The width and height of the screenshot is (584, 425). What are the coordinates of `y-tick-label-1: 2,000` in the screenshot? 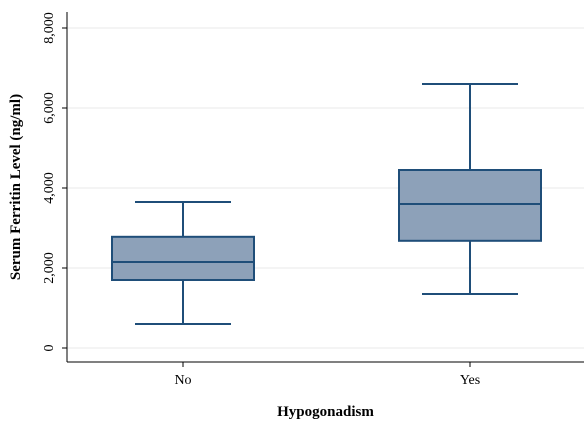 It's located at (49, 268).